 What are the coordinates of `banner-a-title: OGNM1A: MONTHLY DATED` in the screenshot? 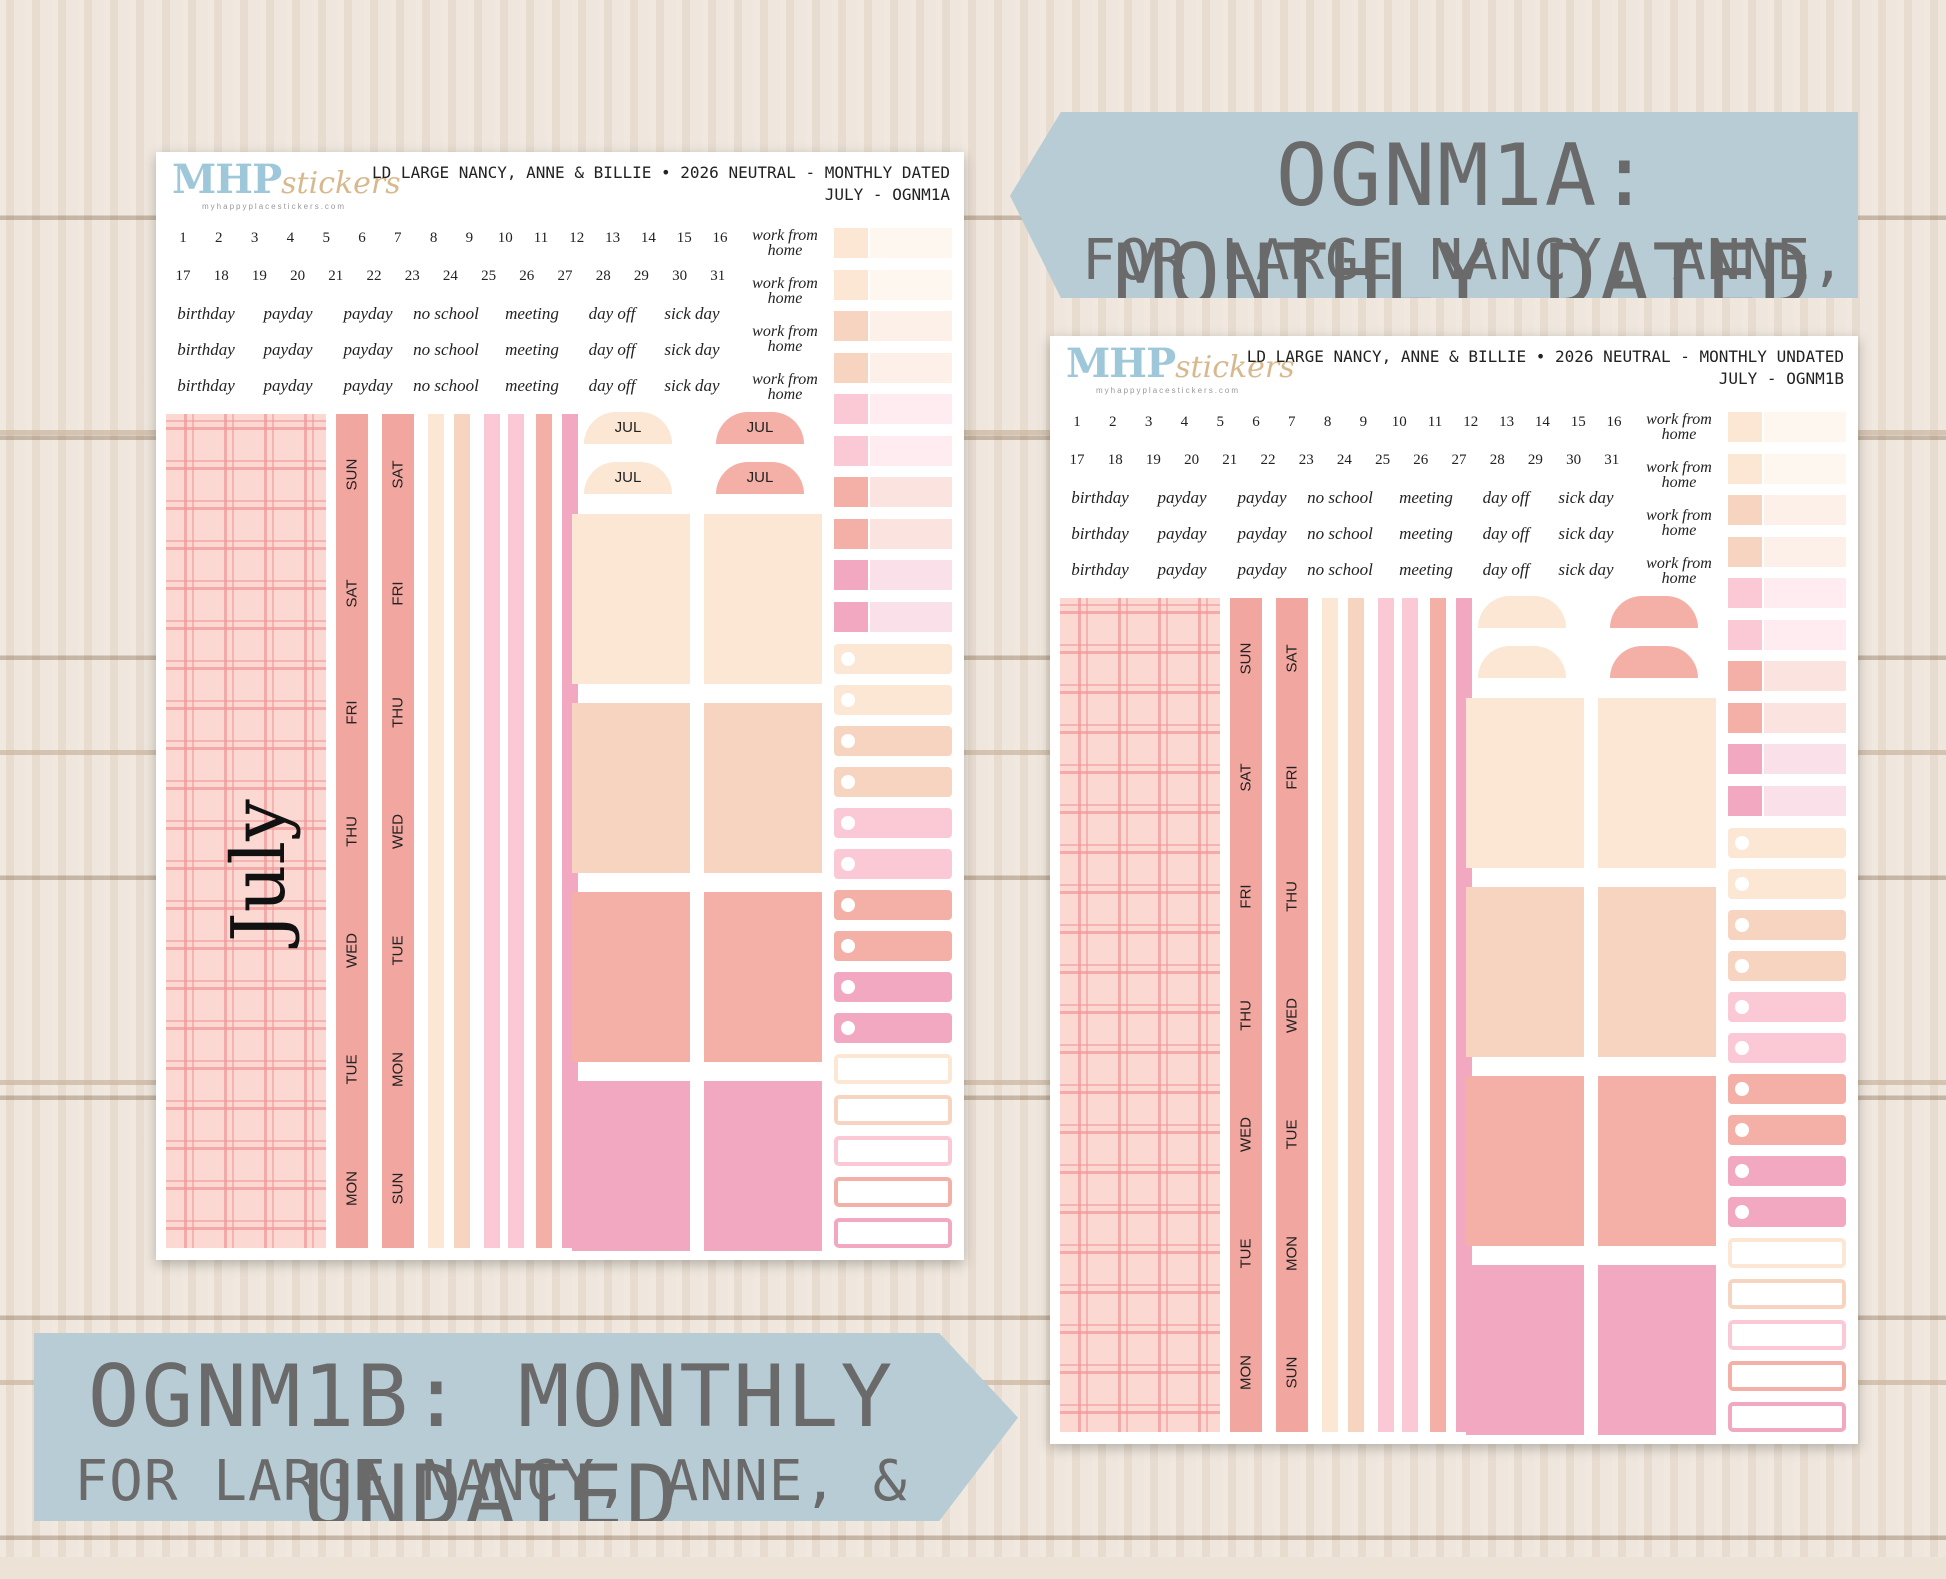 It's located at (1464, 226).